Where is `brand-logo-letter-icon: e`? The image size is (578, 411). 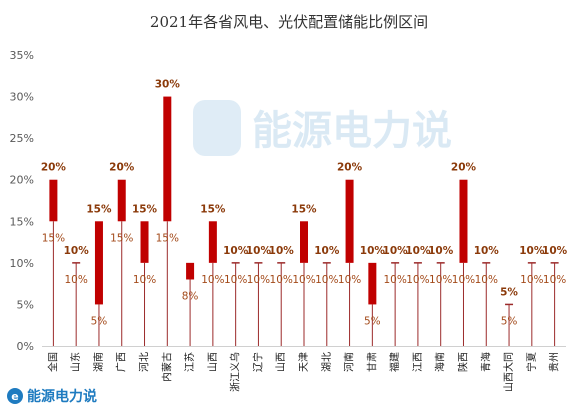 brand-logo-letter-icon: e is located at coordinates (14, 396).